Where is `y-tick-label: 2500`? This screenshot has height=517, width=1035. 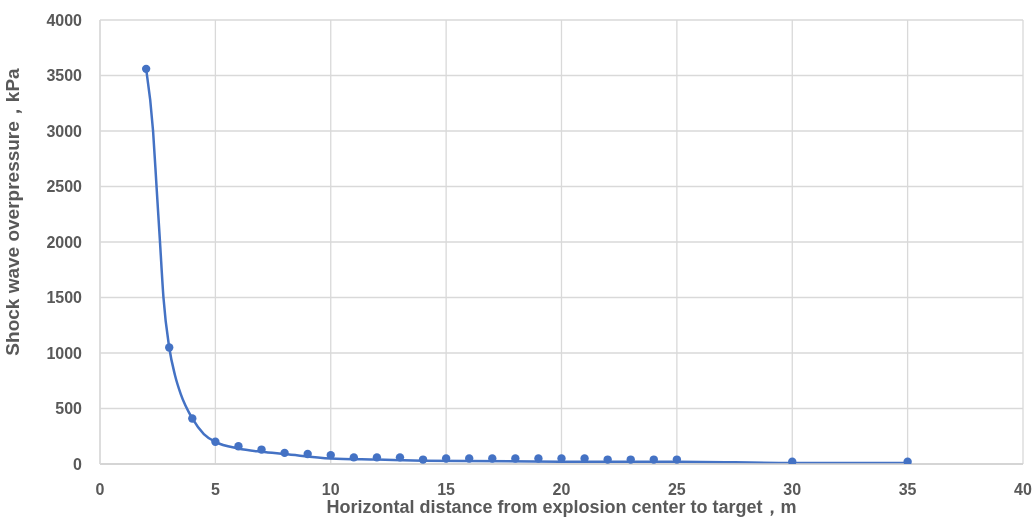
y-tick-label: 2500 is located at coordinates (64, 187).